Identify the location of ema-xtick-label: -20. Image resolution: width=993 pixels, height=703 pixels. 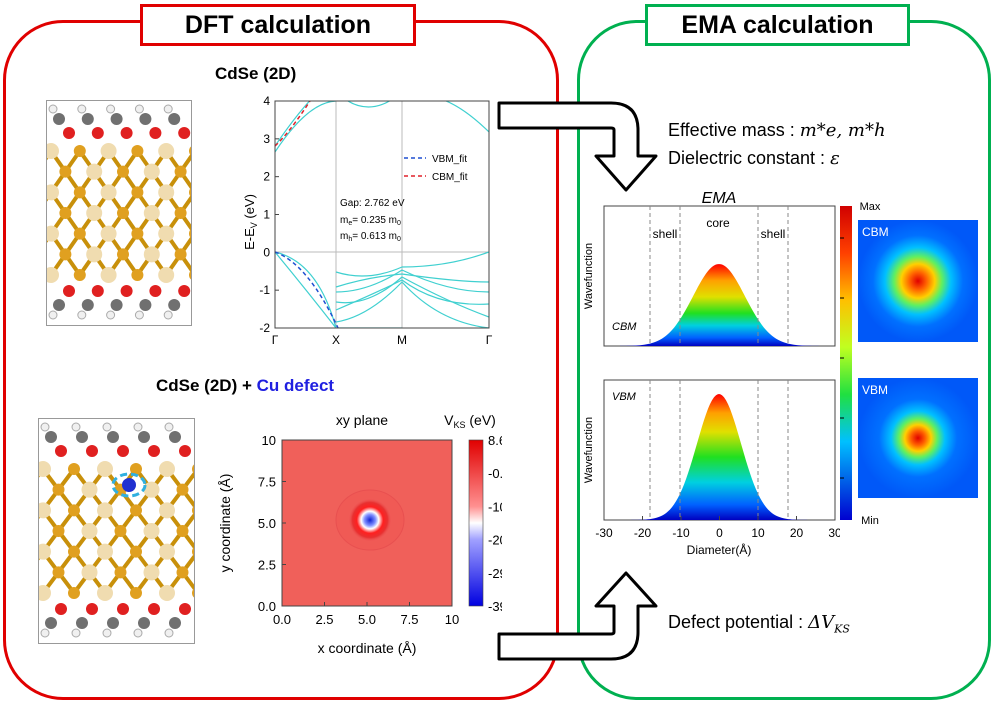
(643, 533).